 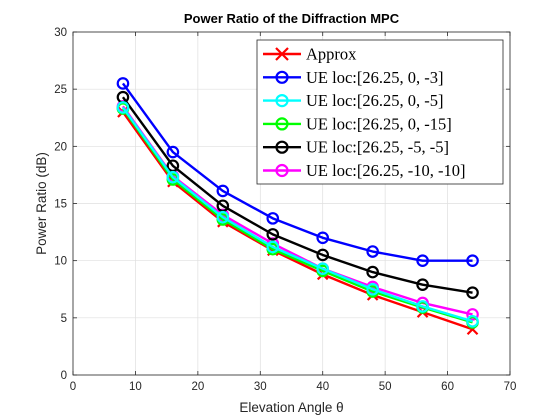 I want to click on x-tick-label: 70, so click(x=510, y=387).